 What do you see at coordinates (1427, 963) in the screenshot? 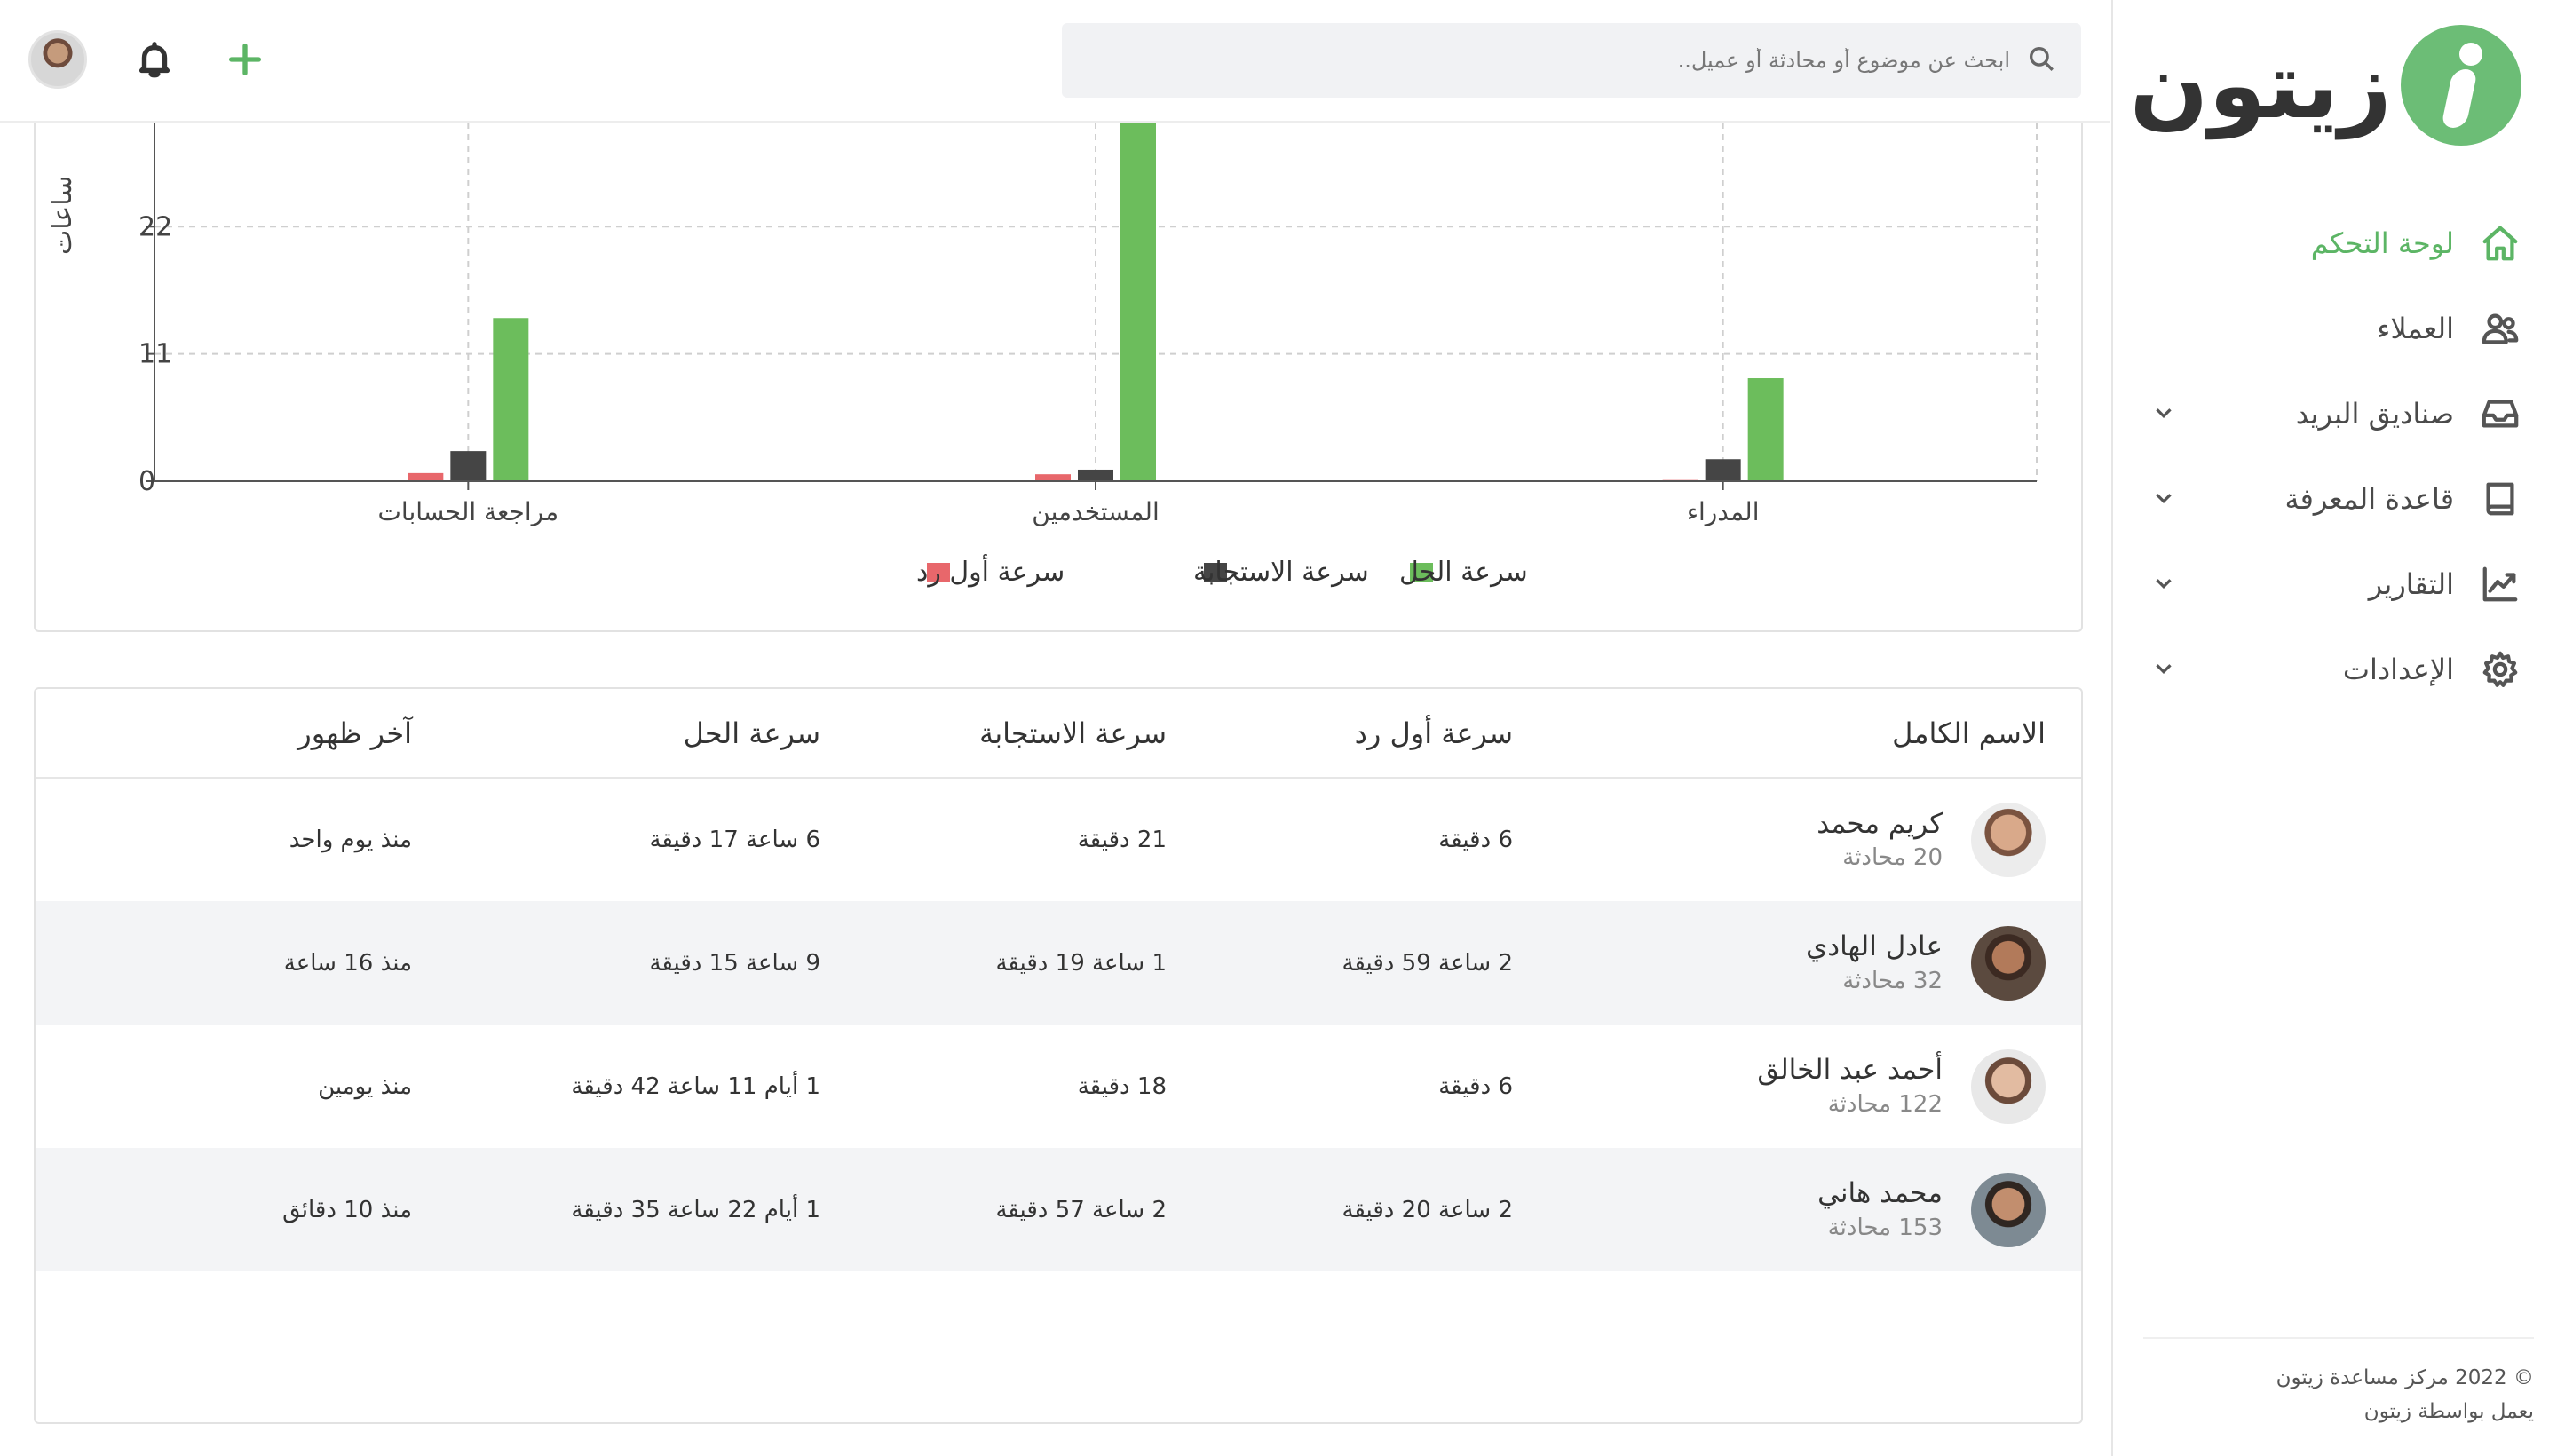
I see `first-reply-value: 2 ساعة 59 دقيقة` at bounding box center [1427, 963].